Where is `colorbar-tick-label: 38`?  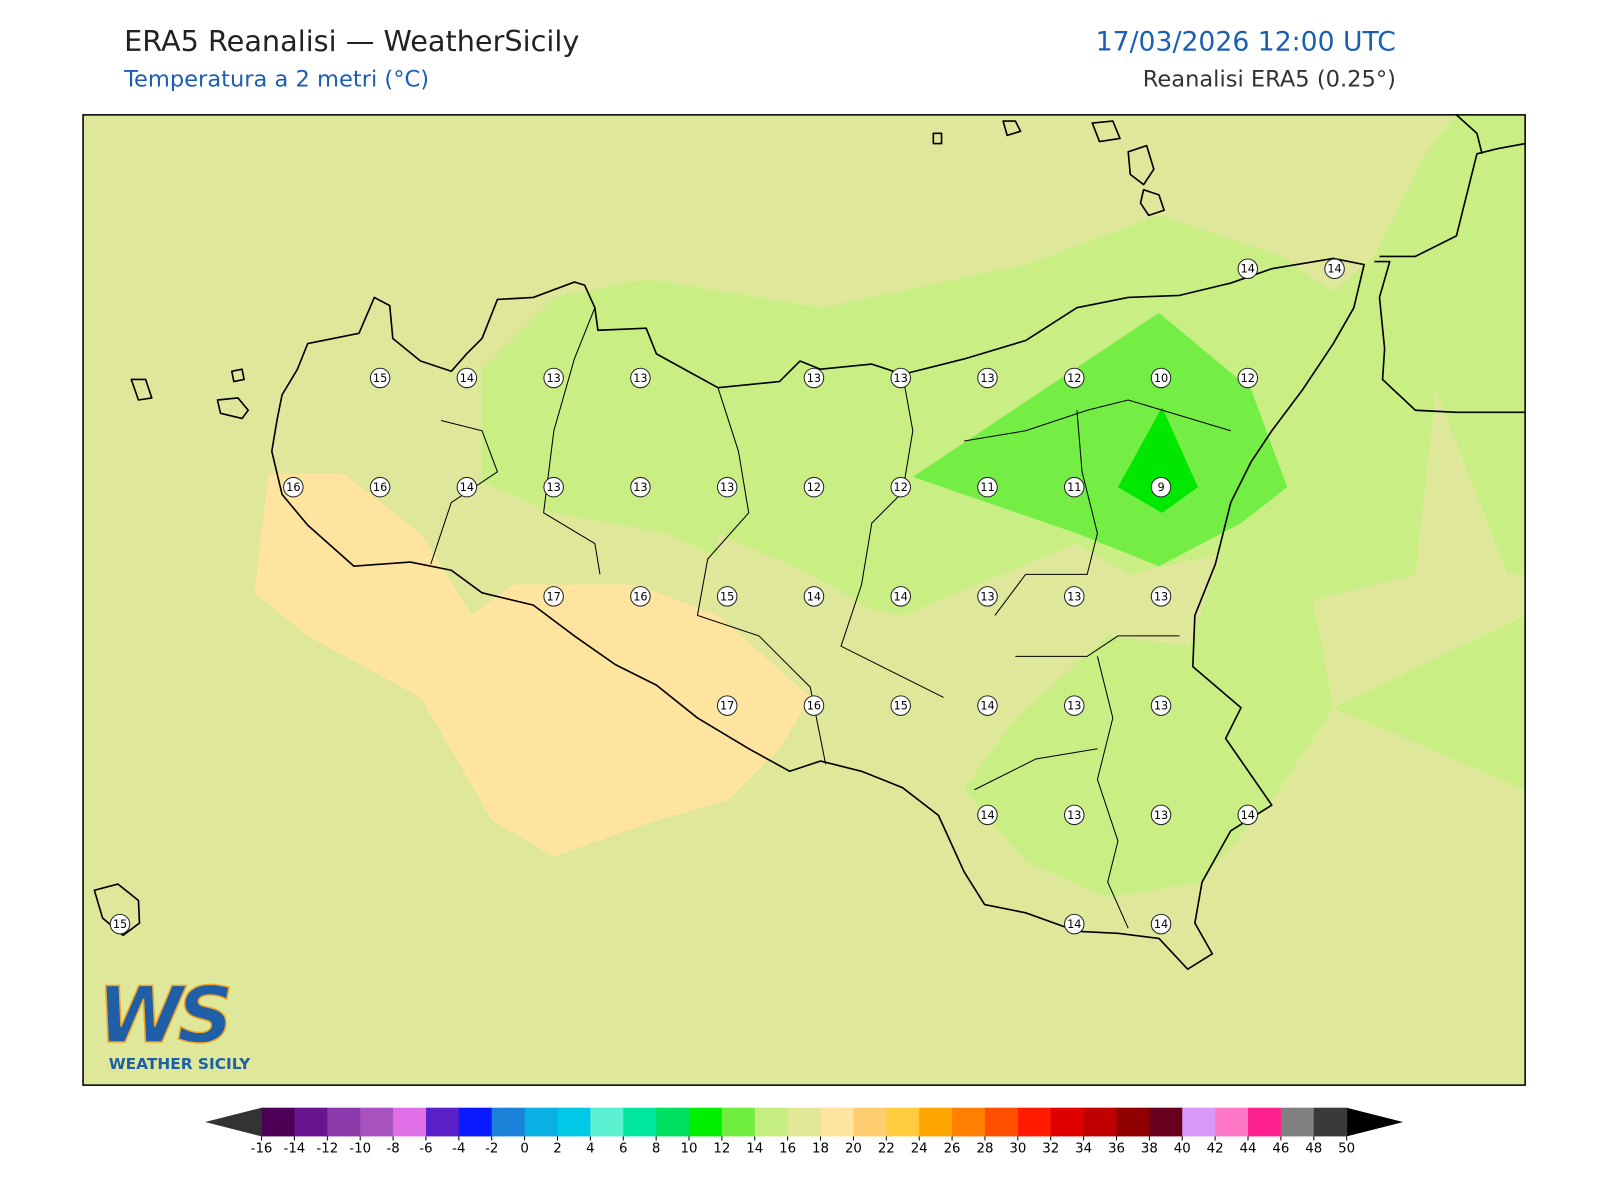 colorbar-tick-label: 38 is located at coordinates (1149, 1149).